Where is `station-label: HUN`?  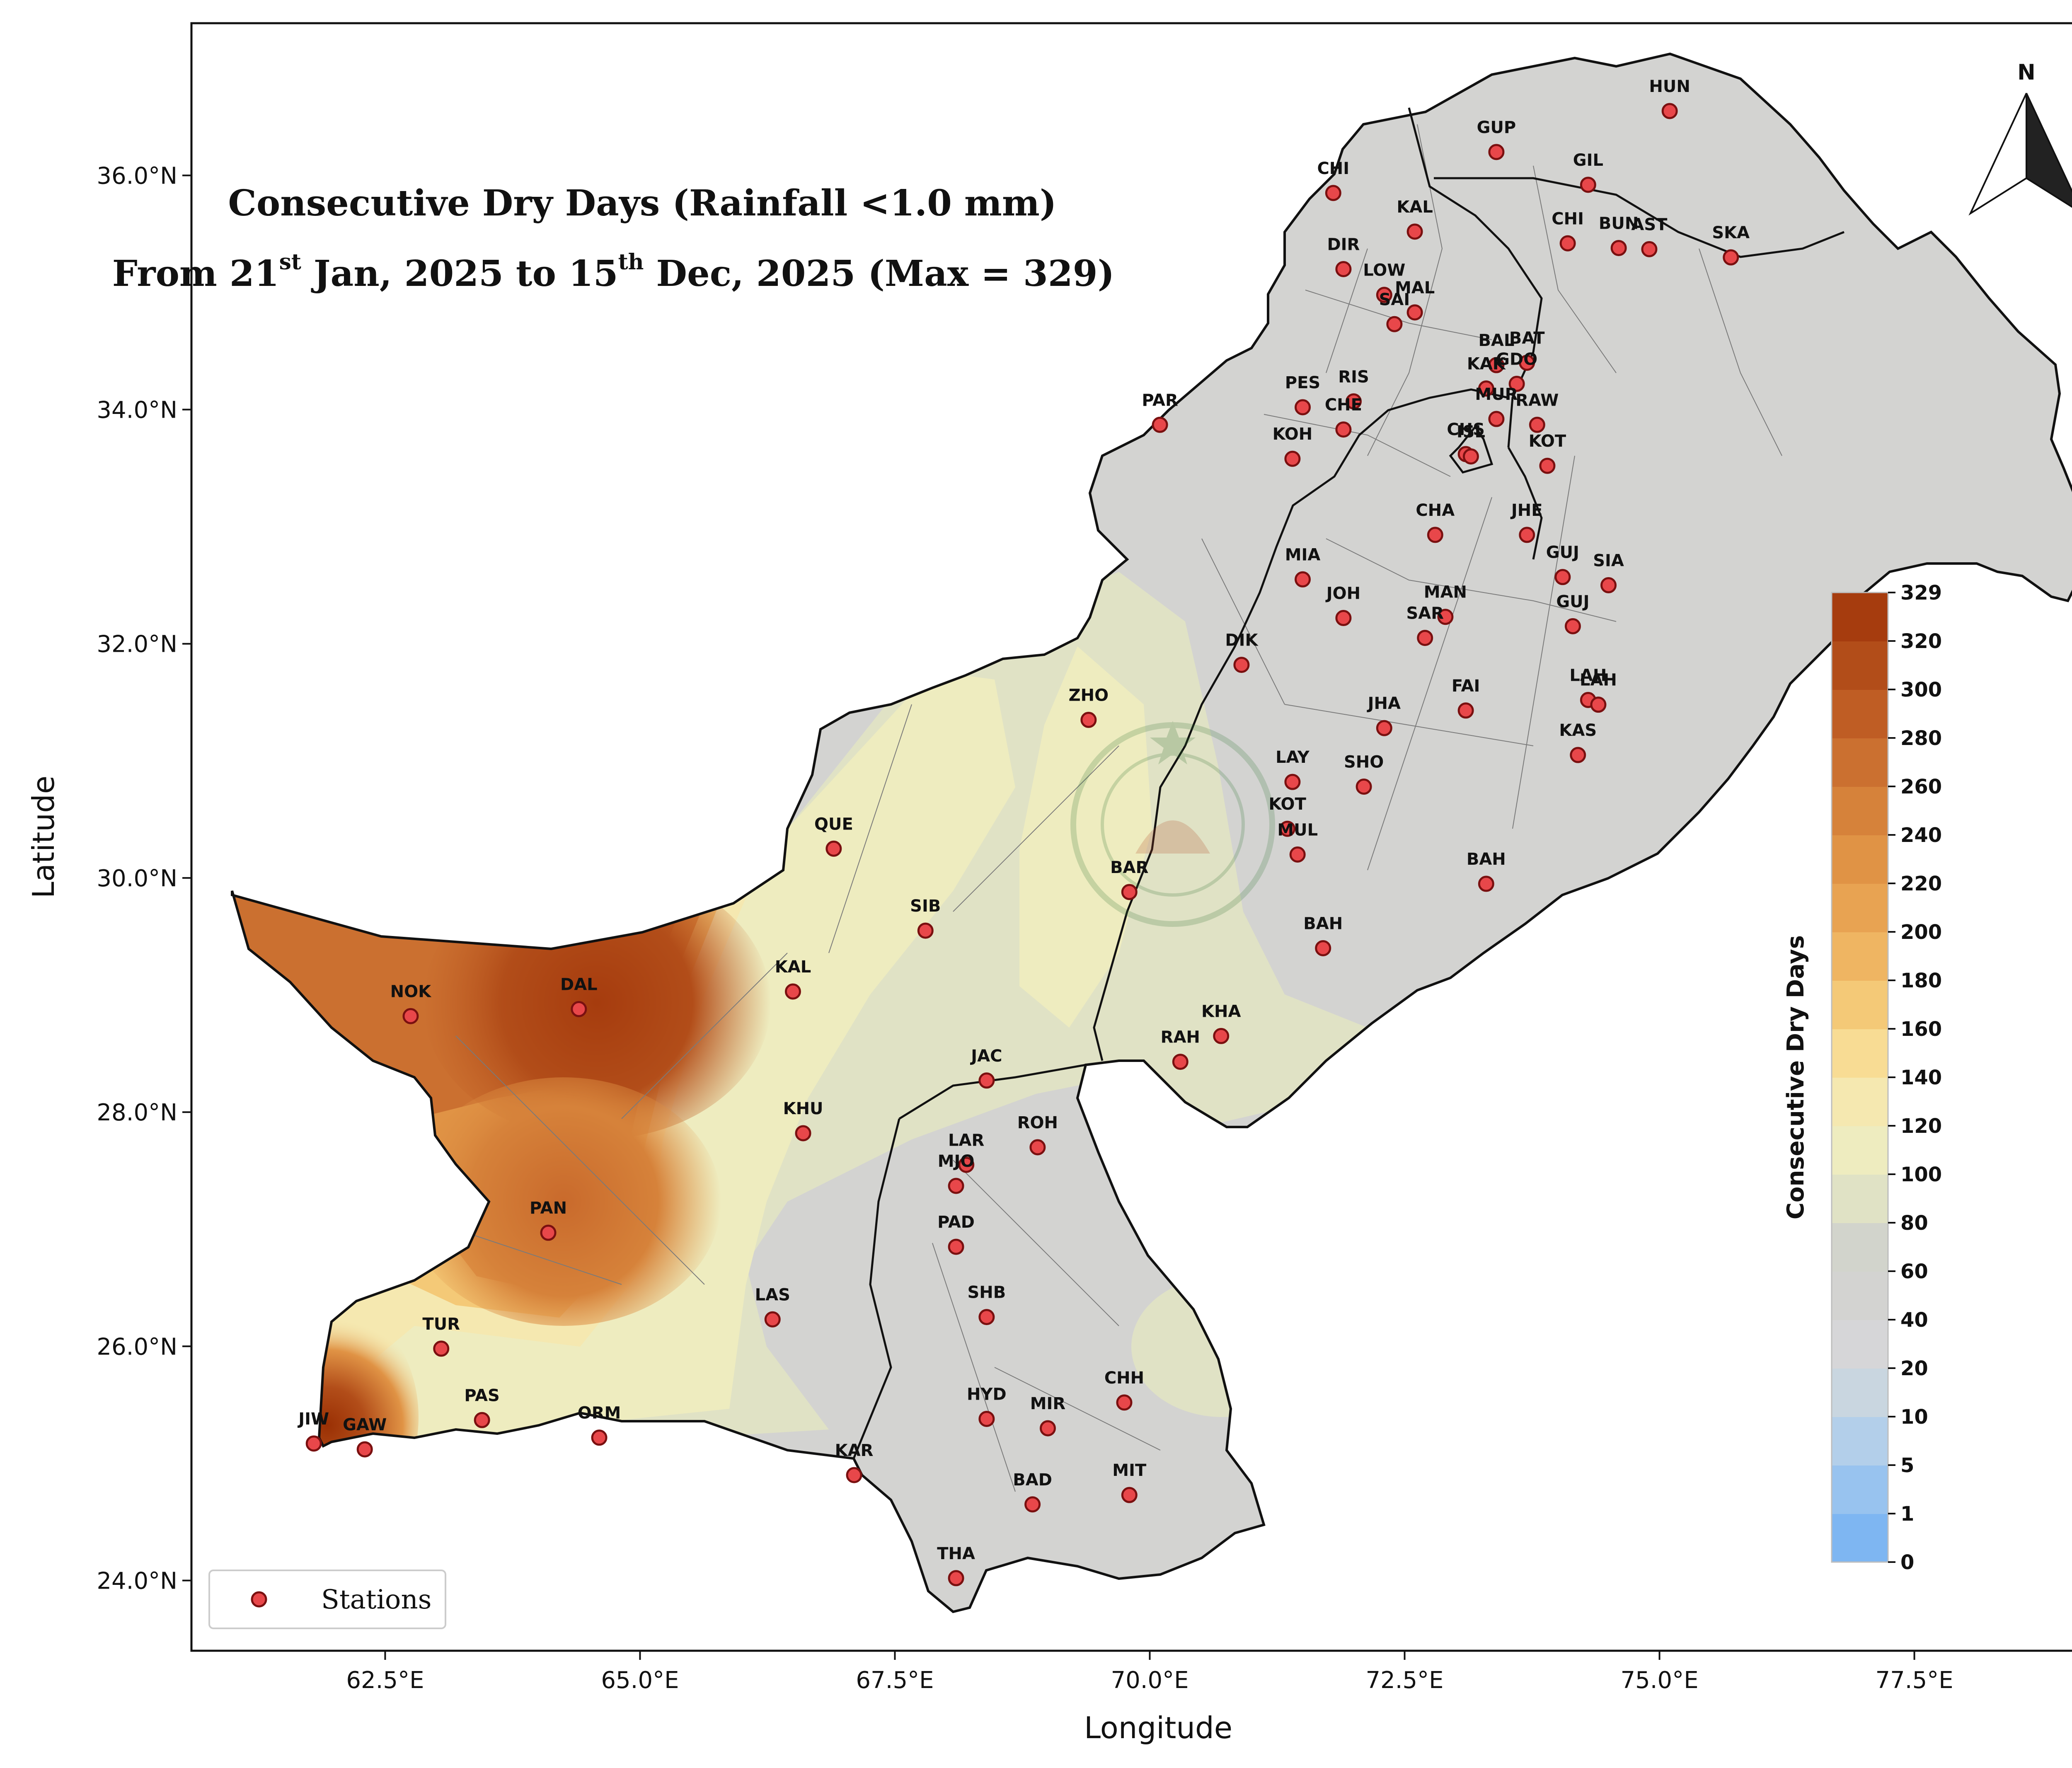 station-label: HUN is located at coordinates (1669, 86).